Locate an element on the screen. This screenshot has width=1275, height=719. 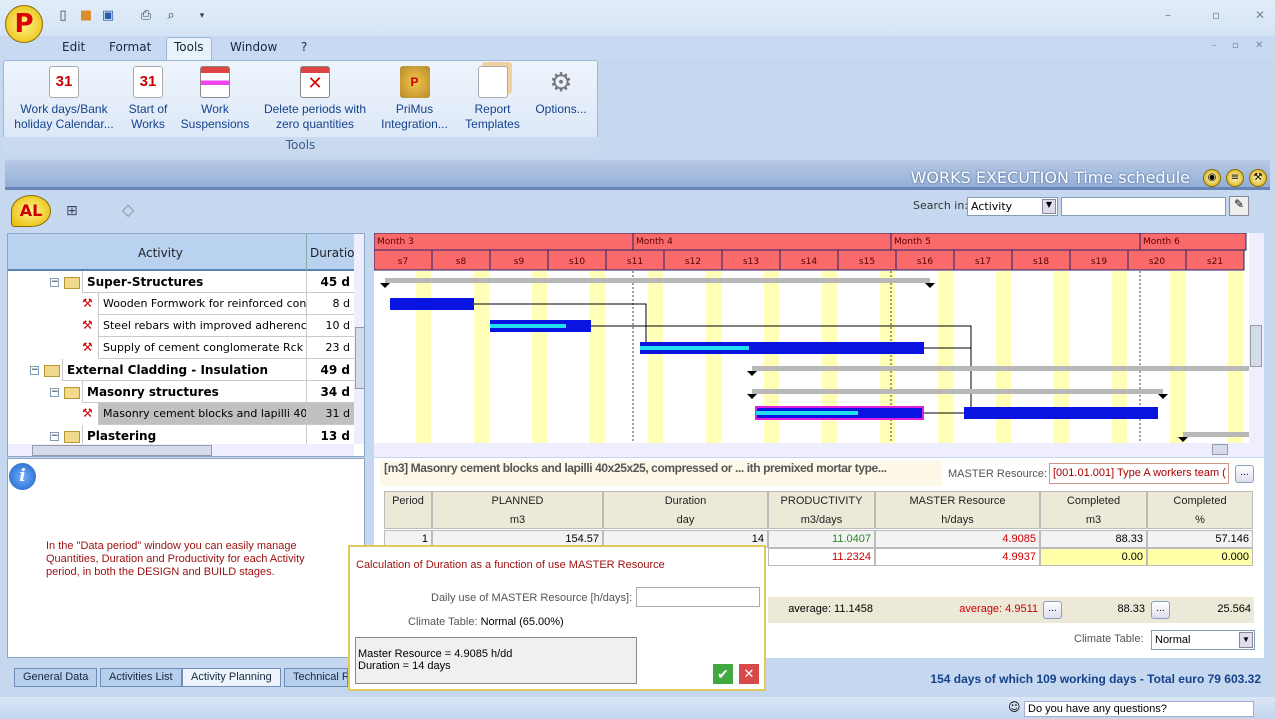
menu-tools: Tools is located at coordinates (189, 47).